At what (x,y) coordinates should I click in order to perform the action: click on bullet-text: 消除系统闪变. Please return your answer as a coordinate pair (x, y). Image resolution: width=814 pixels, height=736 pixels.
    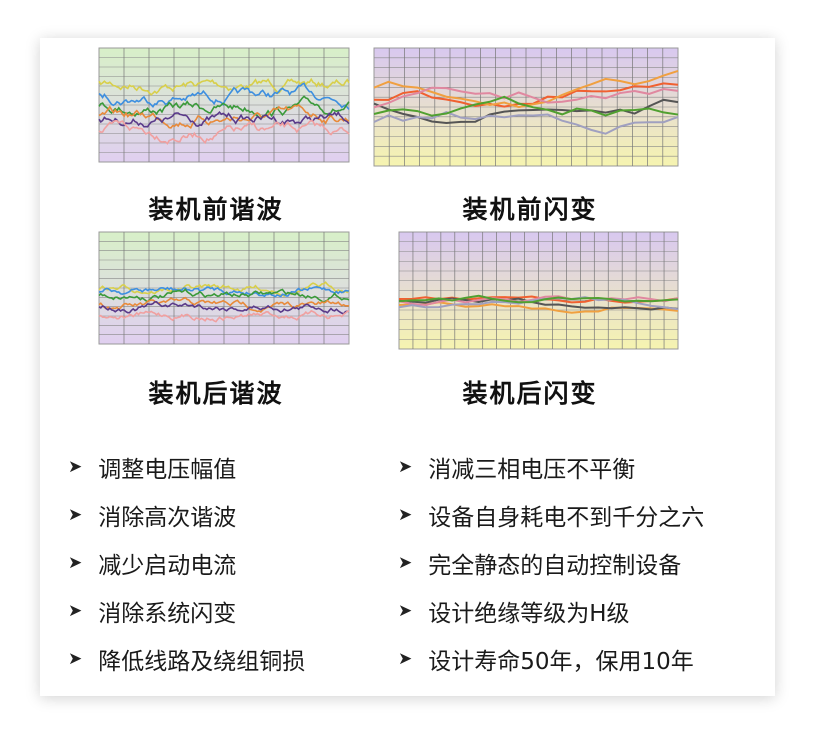
    Looking at the image, I should click on (167, 614).